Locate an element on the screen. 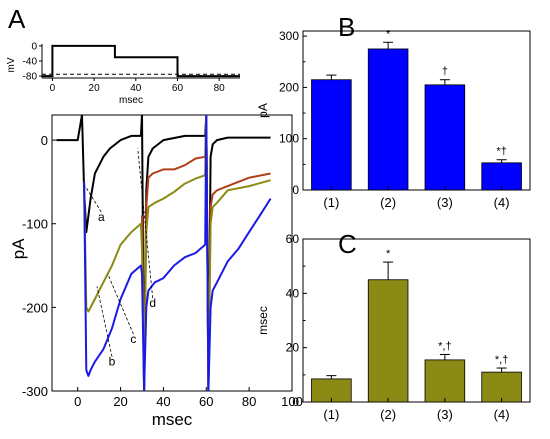 The height and width of the screenshot is (439, 550). c-y-tick-label: 20 is located at coordinates (293, 348).